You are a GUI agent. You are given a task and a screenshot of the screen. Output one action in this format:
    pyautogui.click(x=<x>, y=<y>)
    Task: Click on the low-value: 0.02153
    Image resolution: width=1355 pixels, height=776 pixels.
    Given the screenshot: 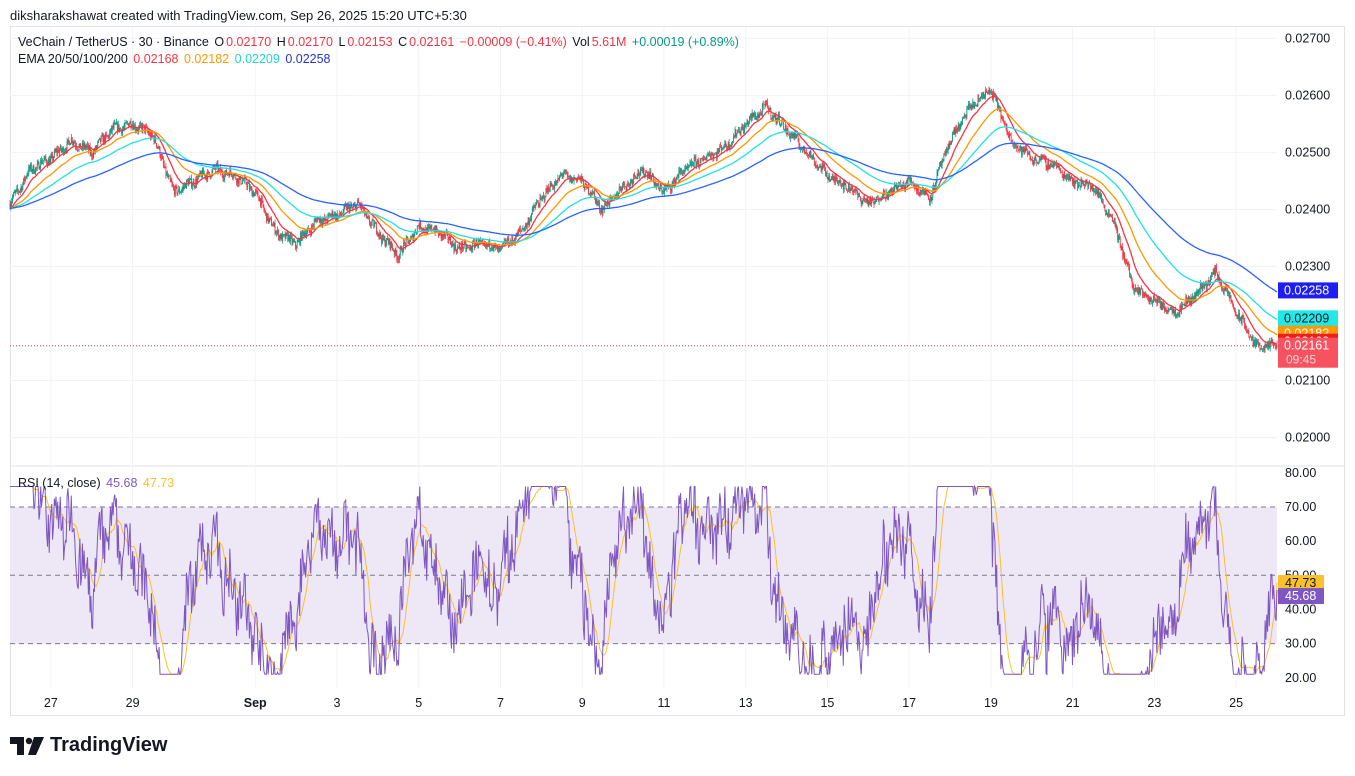 What is the action you would take?
    pyautogui.click(x=370, y=42)
    